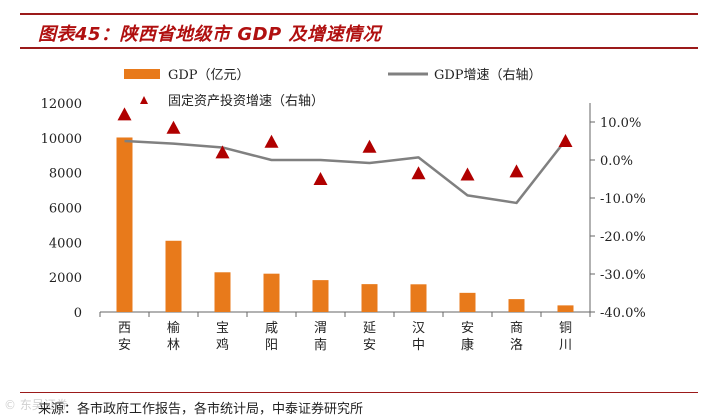  Describe the element at coordinates (623, 313) in the screenshot. I see `right-tick-label: -40.0%` at that location.